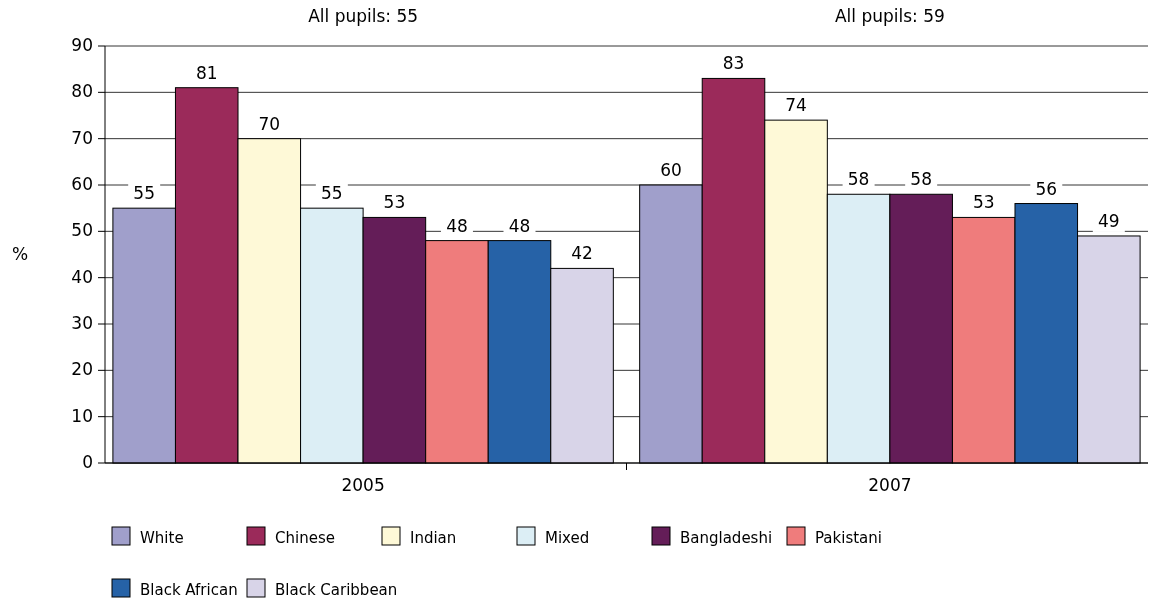  I want to click on y-tick-label: 40, so click(82, 276).